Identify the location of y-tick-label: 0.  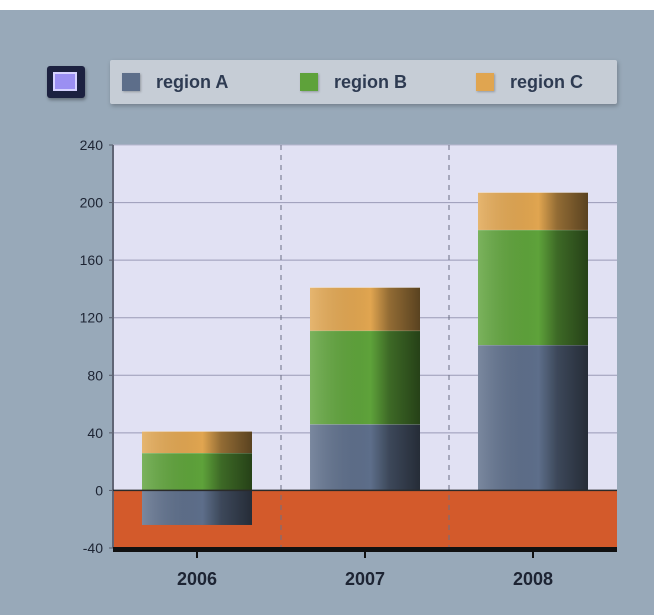
(99, 490).